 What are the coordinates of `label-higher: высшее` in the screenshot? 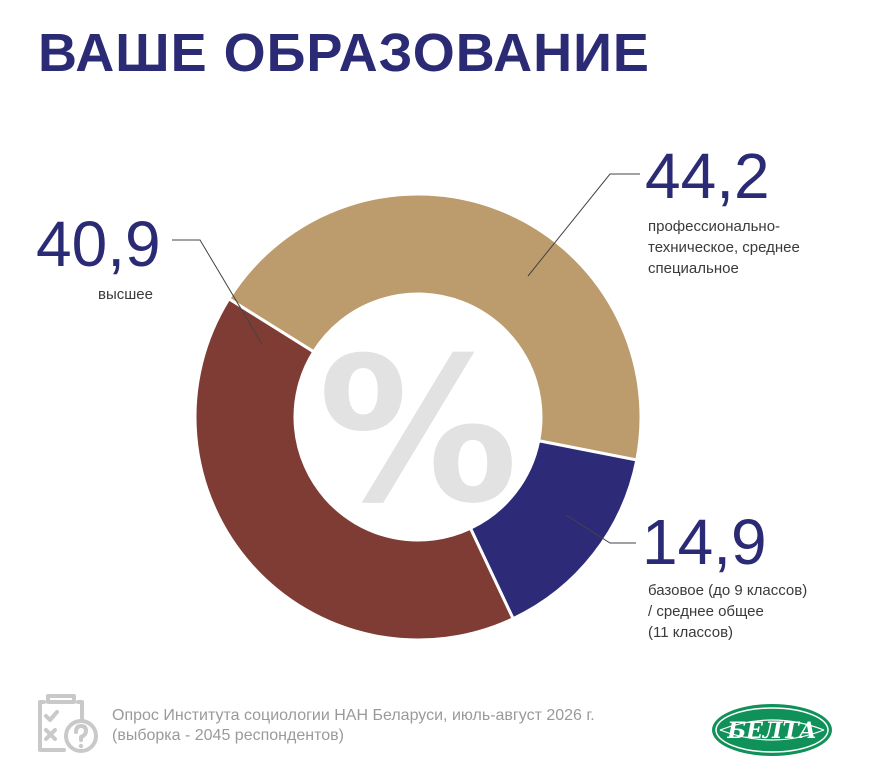 It's located at (125, 294).